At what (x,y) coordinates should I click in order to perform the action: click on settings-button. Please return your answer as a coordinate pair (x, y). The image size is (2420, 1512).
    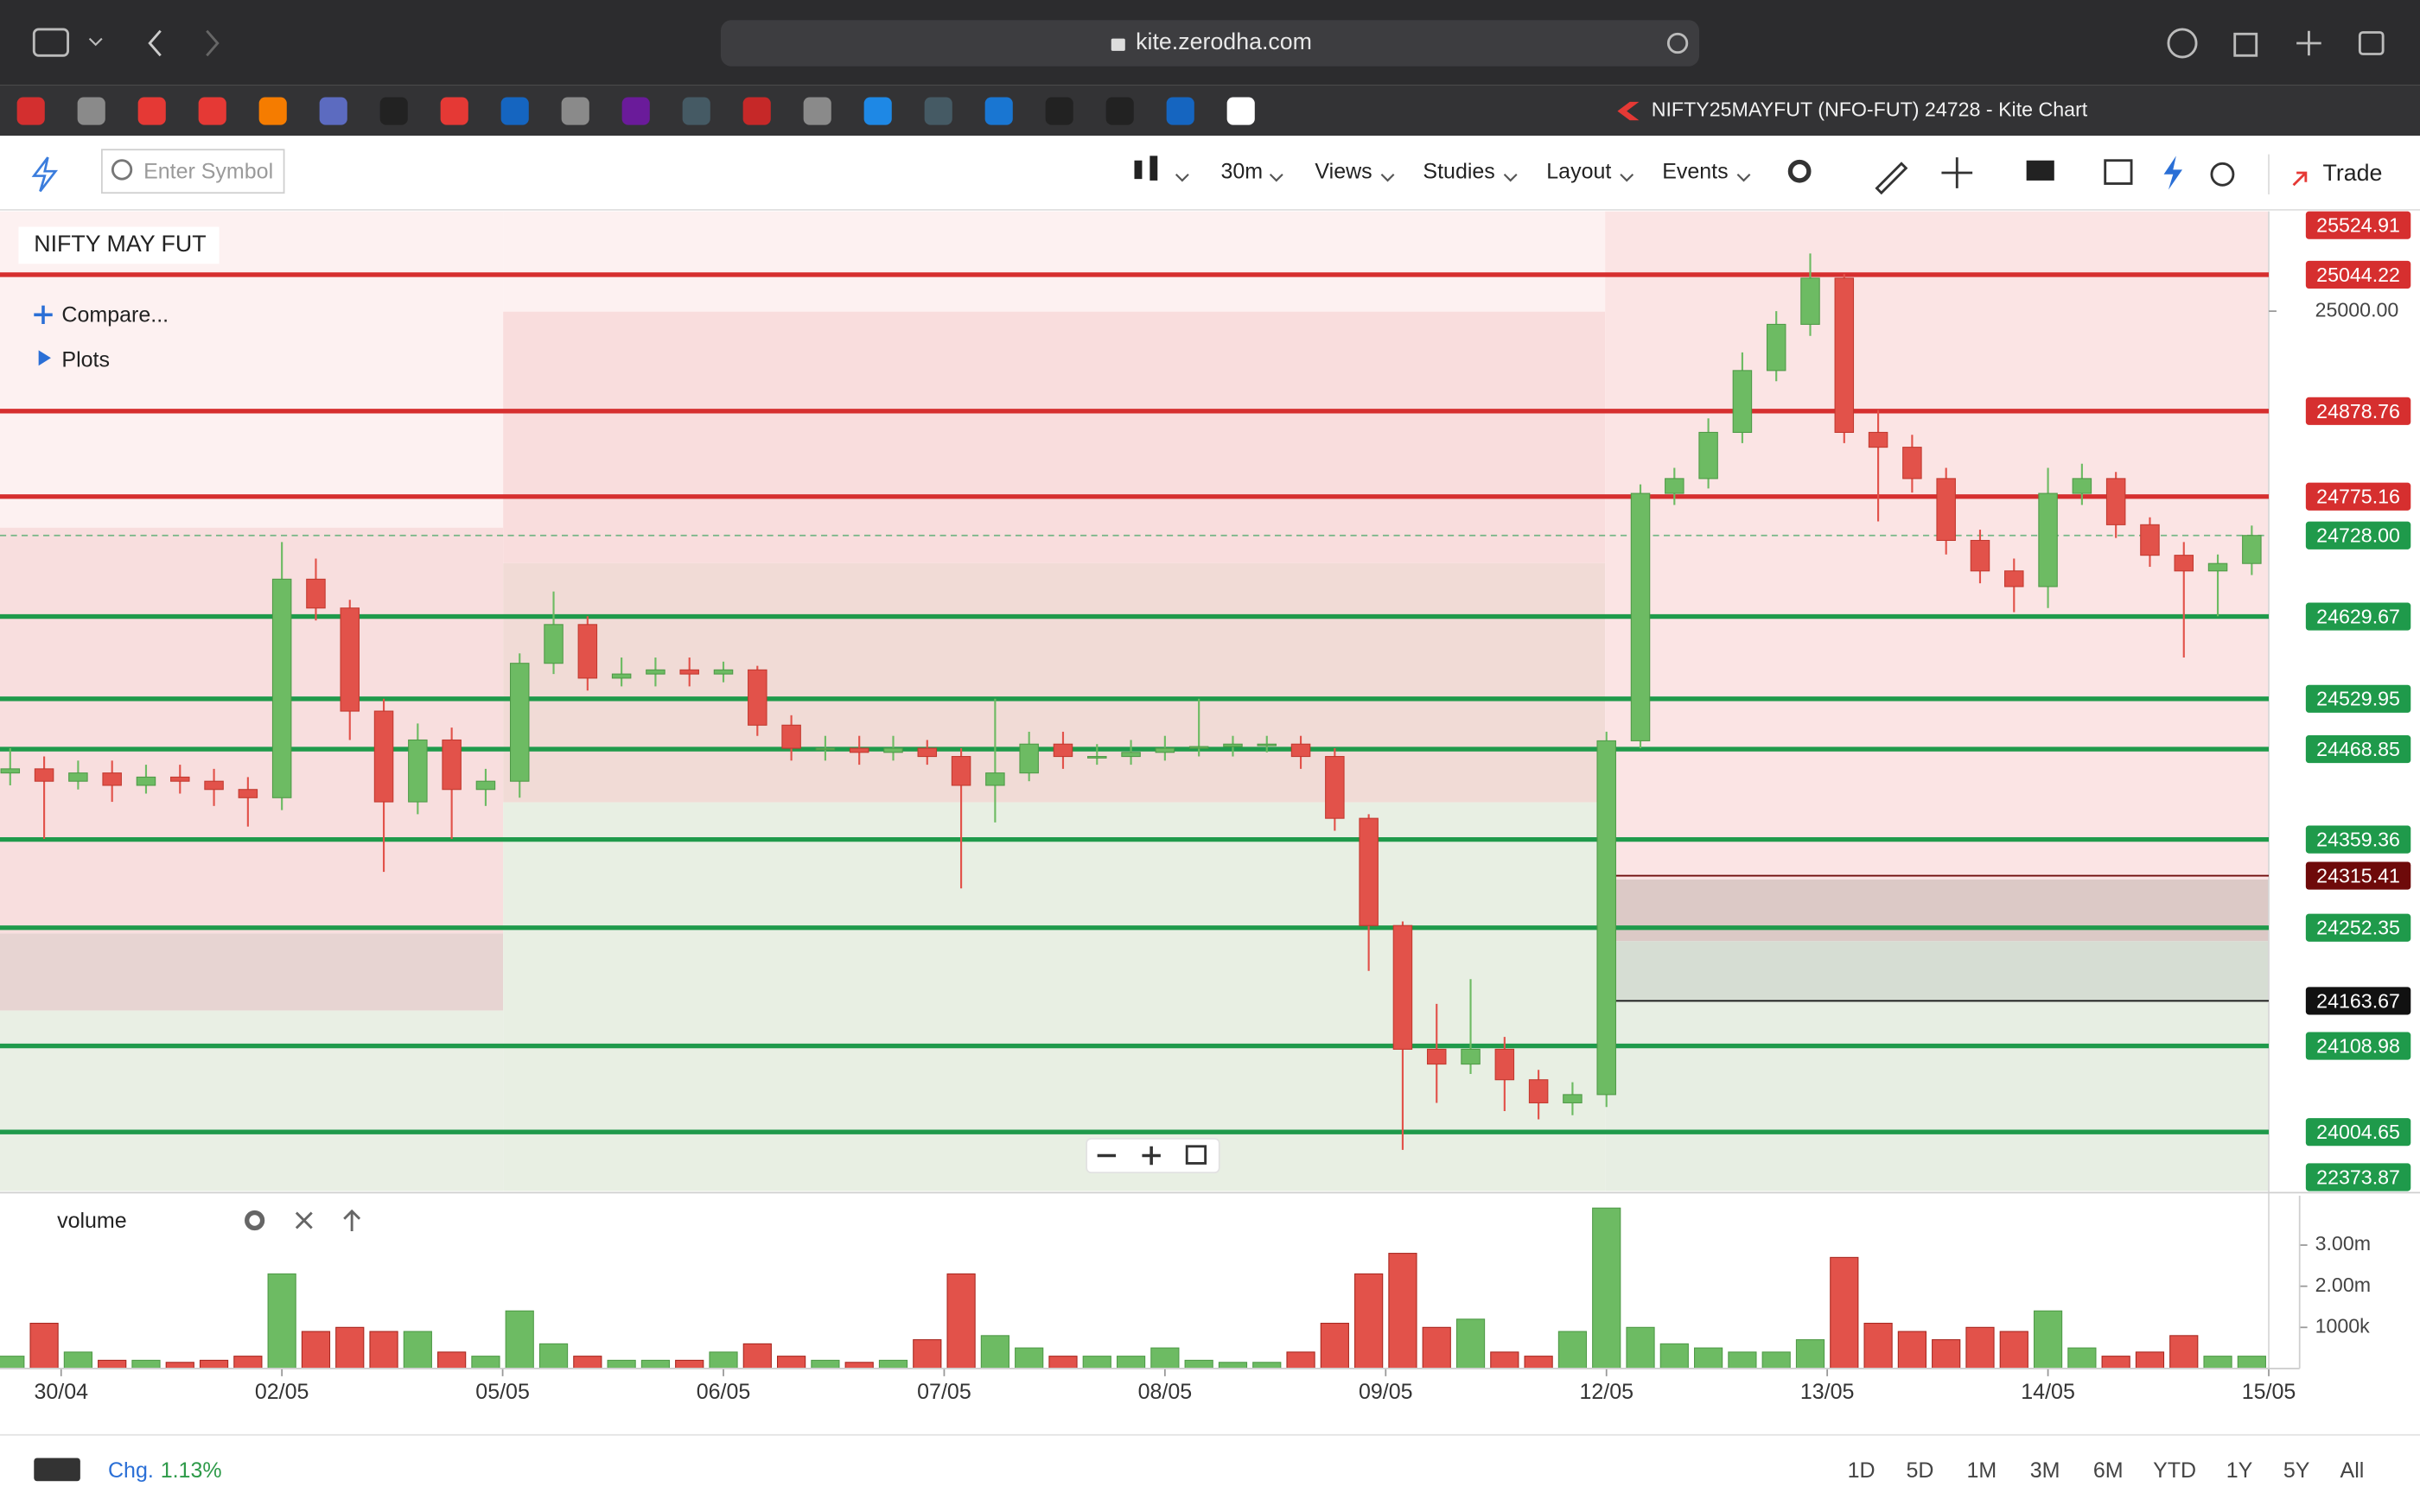
    Looking at the image, I should click on (1799, 171).